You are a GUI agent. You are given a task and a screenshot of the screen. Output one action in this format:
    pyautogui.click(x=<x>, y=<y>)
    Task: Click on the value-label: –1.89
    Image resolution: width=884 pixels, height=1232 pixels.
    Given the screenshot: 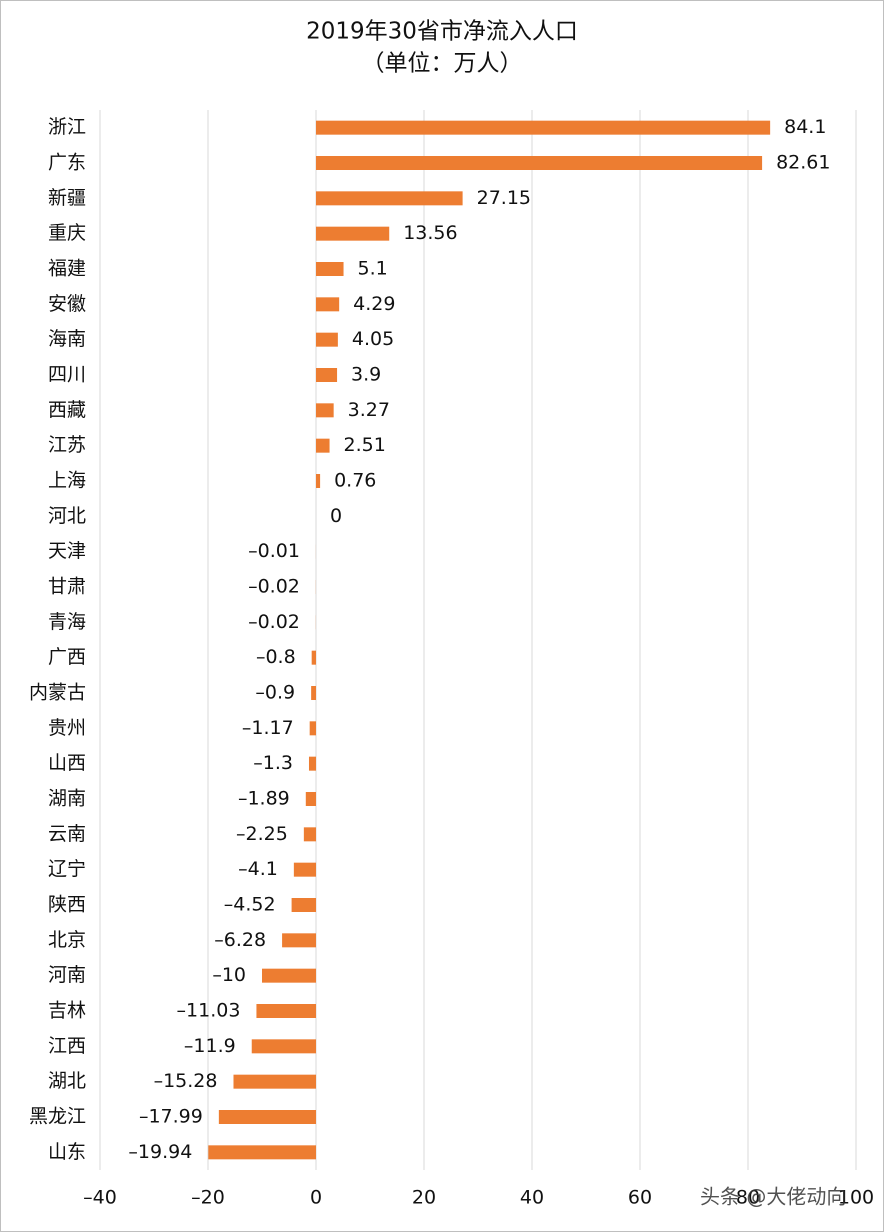 What is the action you would take?
    pyautogui.click(x=264, y=799)
    